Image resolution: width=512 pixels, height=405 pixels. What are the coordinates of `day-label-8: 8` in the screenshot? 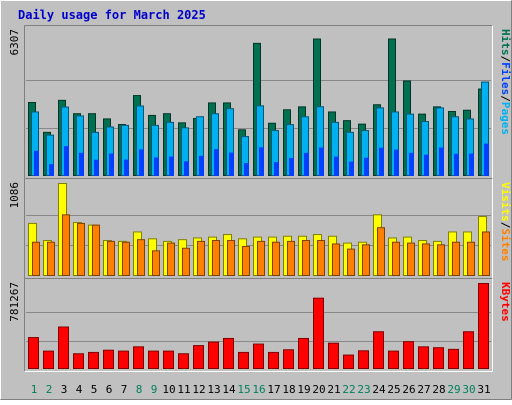 It's located at (139, 389).